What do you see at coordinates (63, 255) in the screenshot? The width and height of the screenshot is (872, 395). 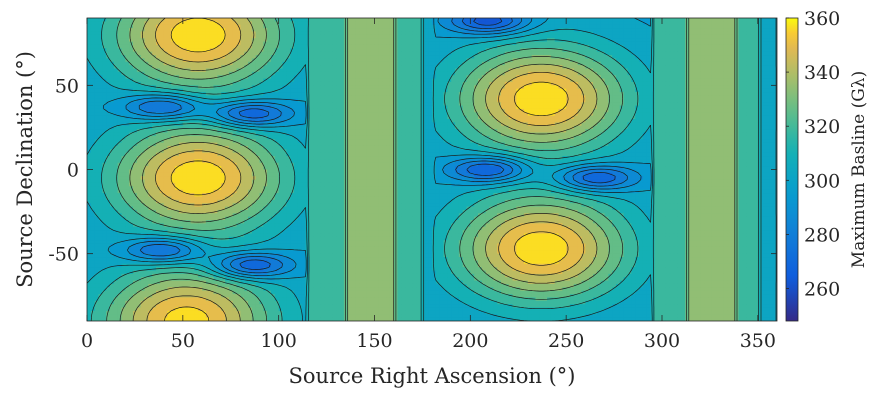 I see `y-tick-label: -50` at bounding box center [63, 255].